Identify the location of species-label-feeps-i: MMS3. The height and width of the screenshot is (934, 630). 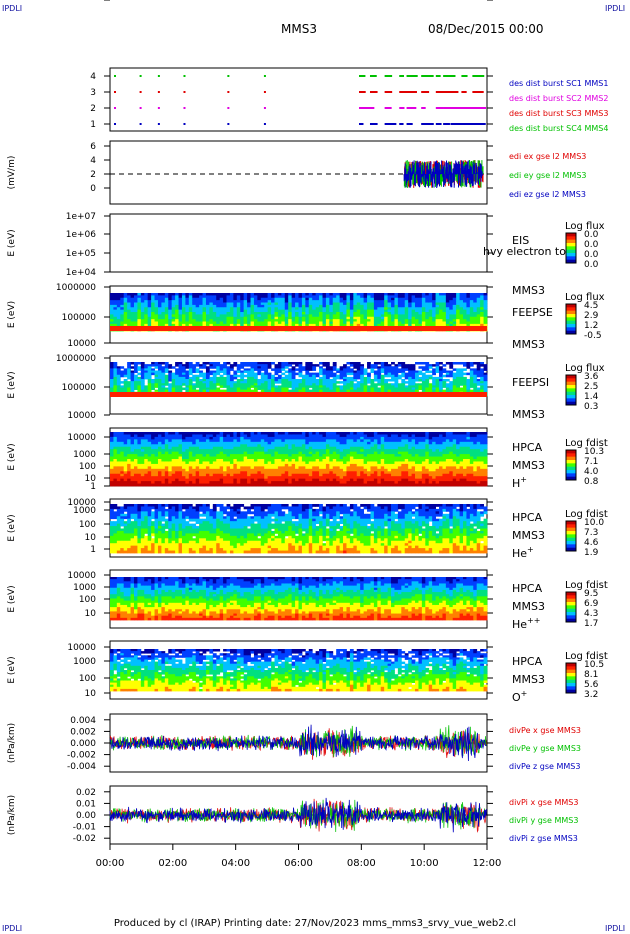
(528, 414).